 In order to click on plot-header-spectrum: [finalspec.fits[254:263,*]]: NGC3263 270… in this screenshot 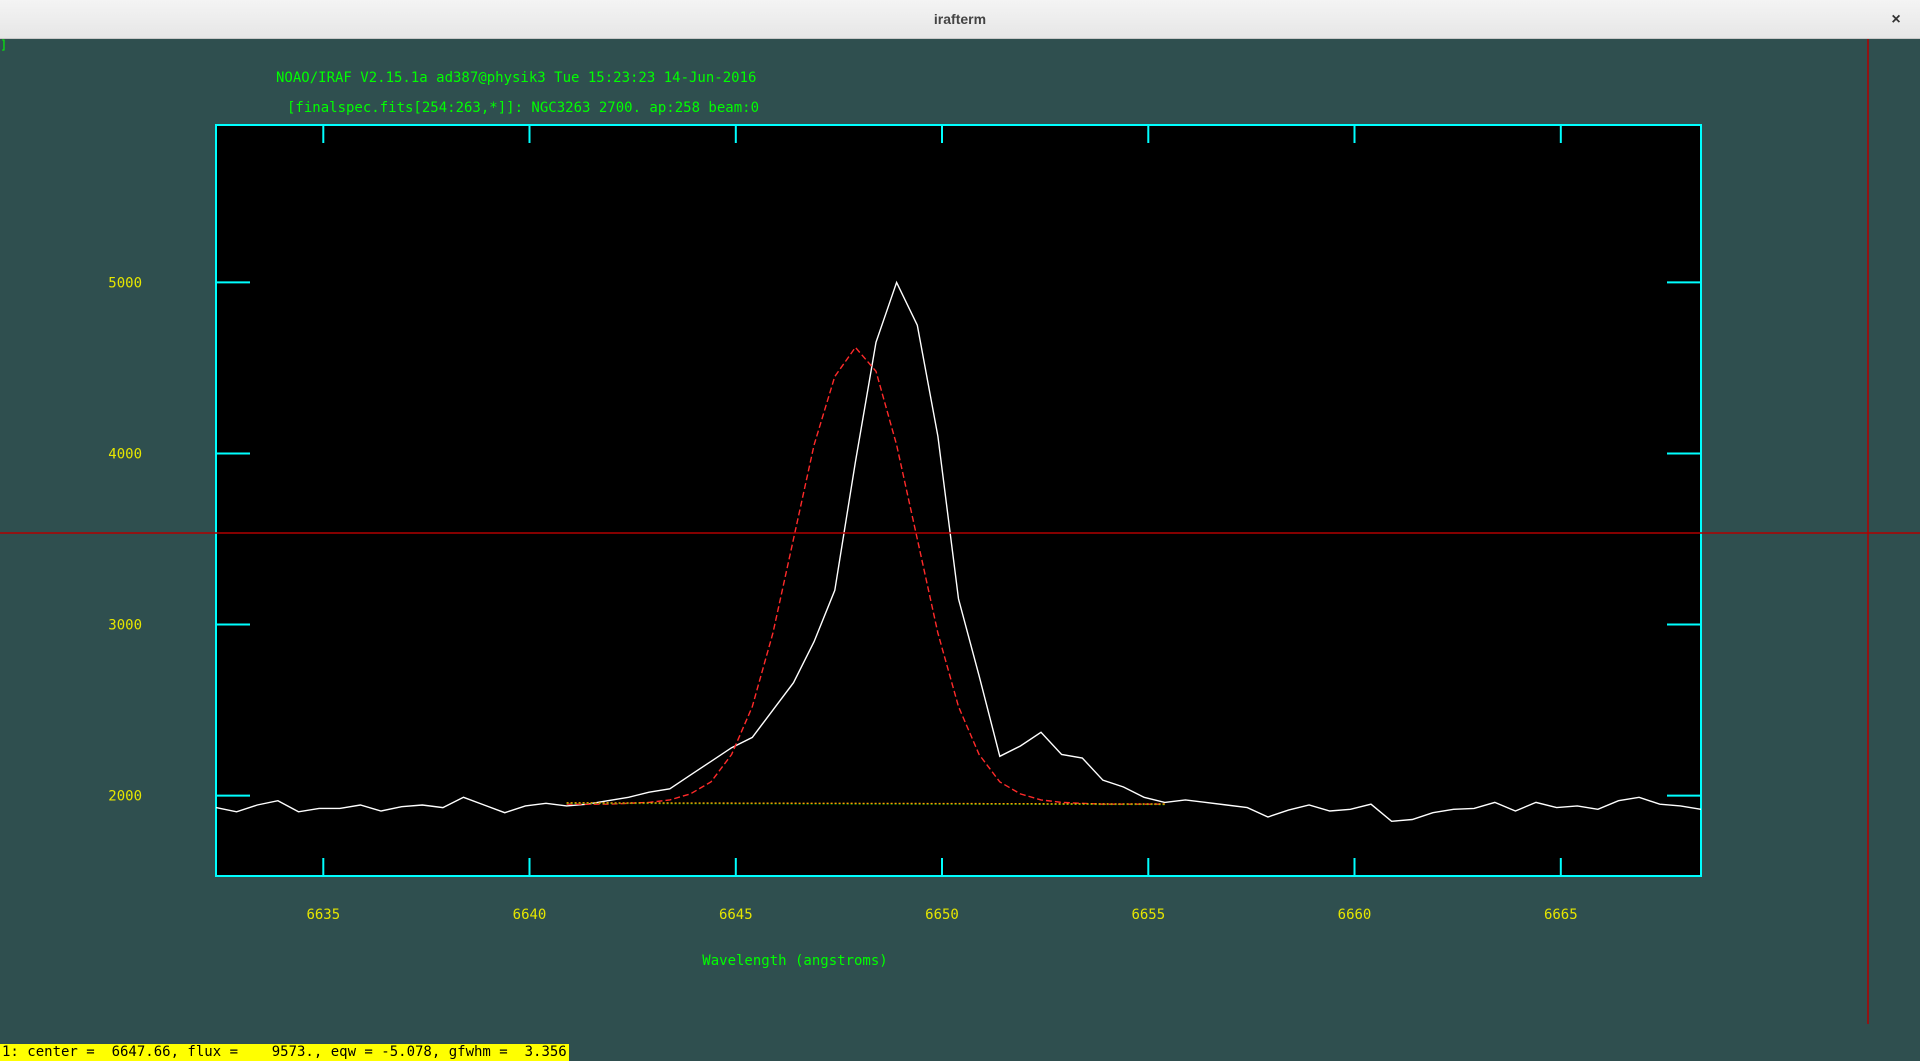, I will do `click(523, 108)`.